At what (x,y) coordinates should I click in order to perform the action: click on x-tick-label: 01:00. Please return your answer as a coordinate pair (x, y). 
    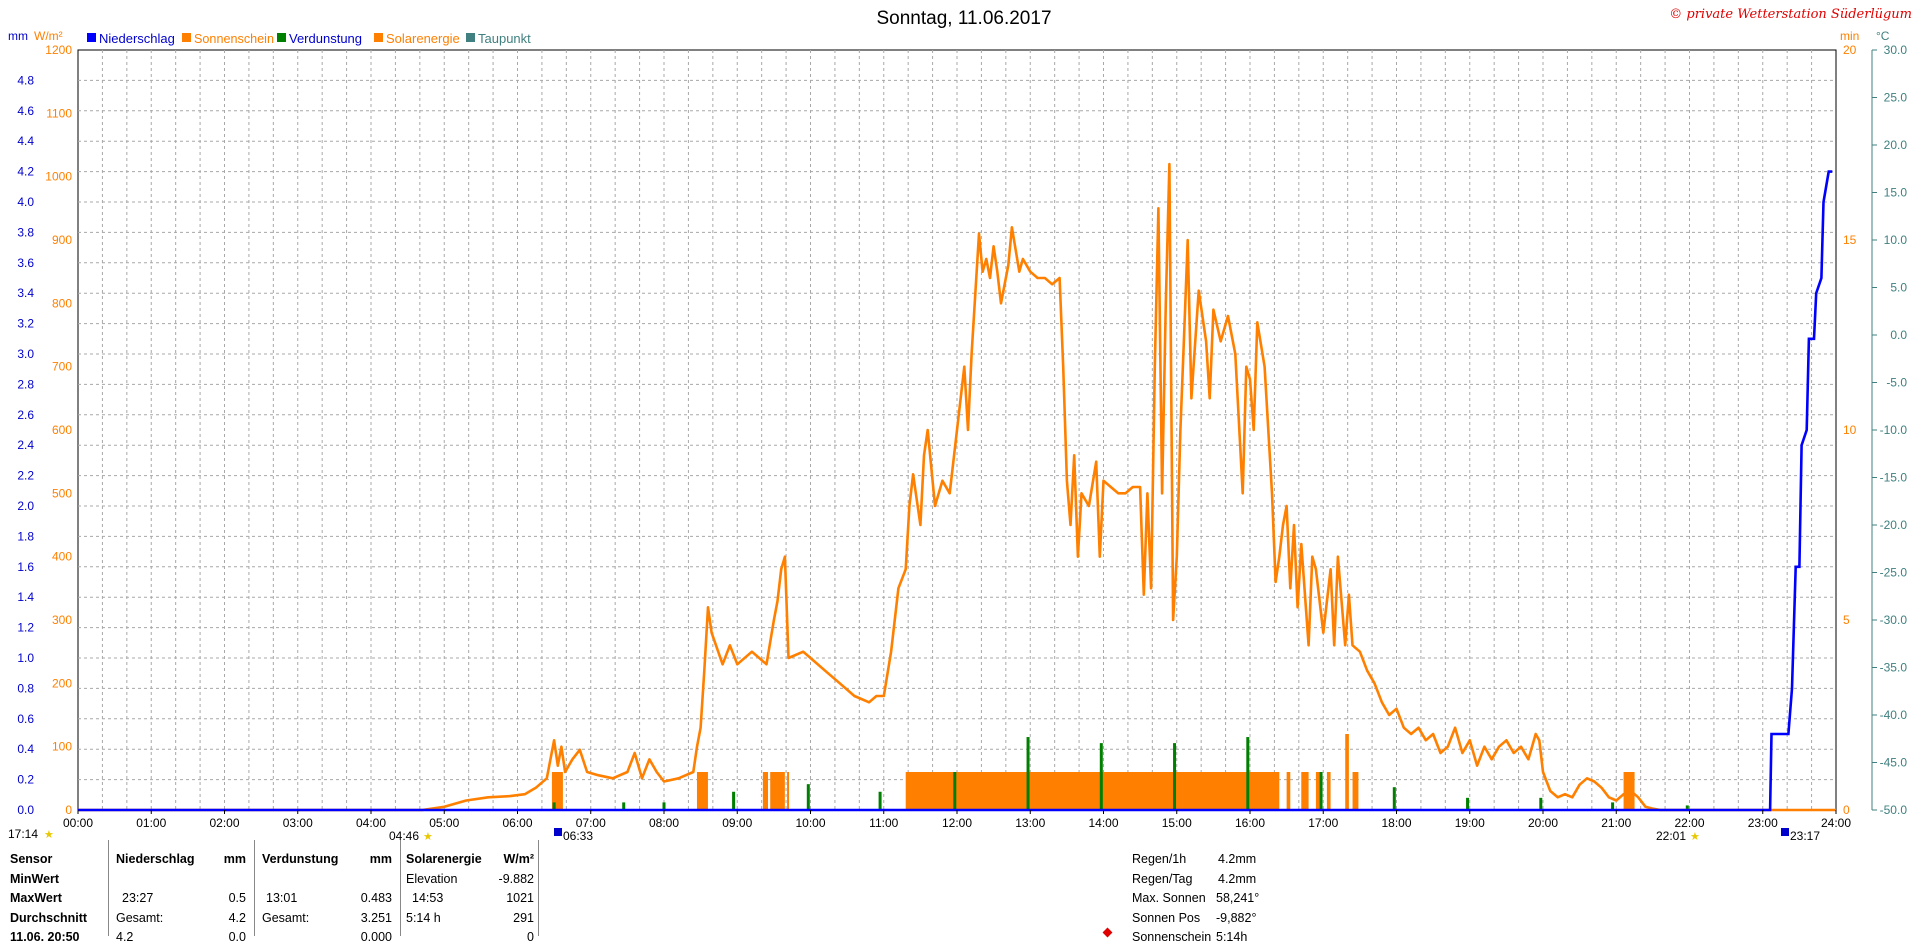
    Looking at the image, I should click on (151, 823).